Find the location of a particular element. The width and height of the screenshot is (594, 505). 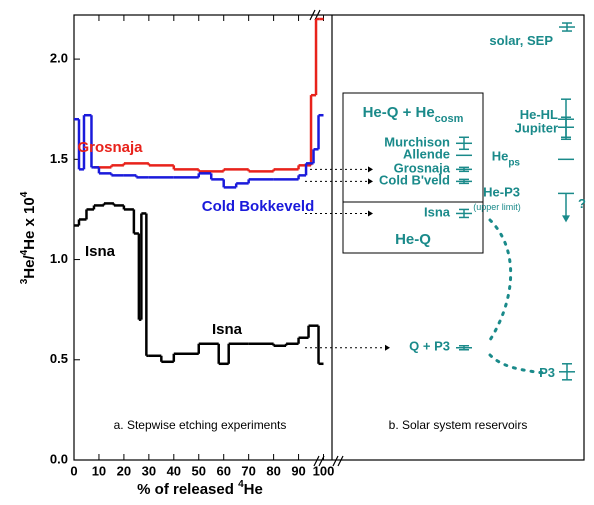

arrow-head is located at coordinates (566, 219).